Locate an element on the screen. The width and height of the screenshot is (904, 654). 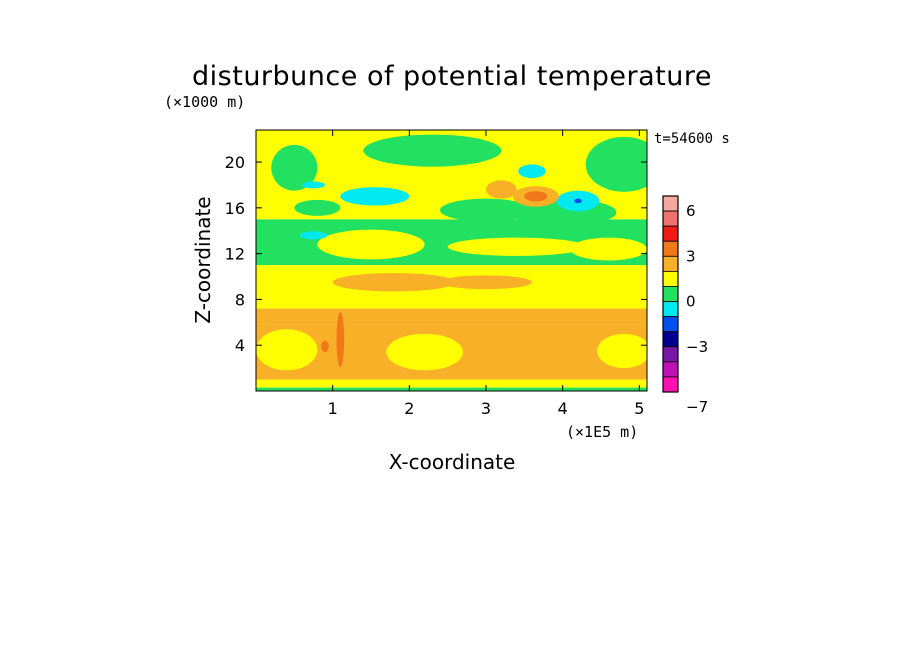
y-tick-label: 16 is located at coordinates (235, 208).